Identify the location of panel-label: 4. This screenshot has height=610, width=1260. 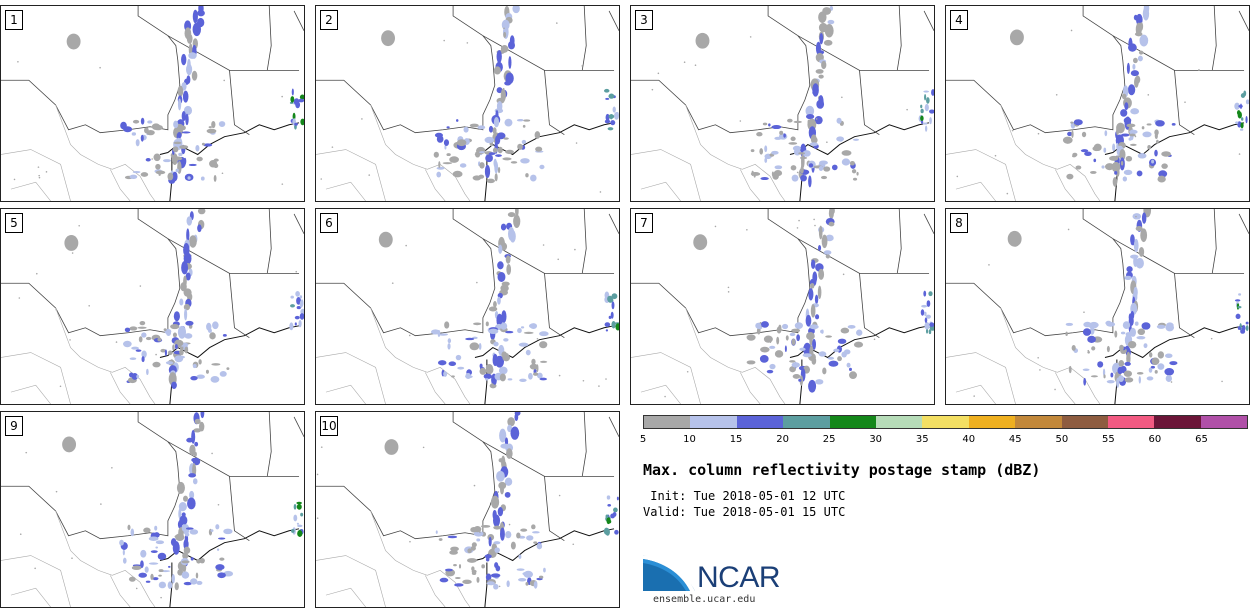
(959, 20).